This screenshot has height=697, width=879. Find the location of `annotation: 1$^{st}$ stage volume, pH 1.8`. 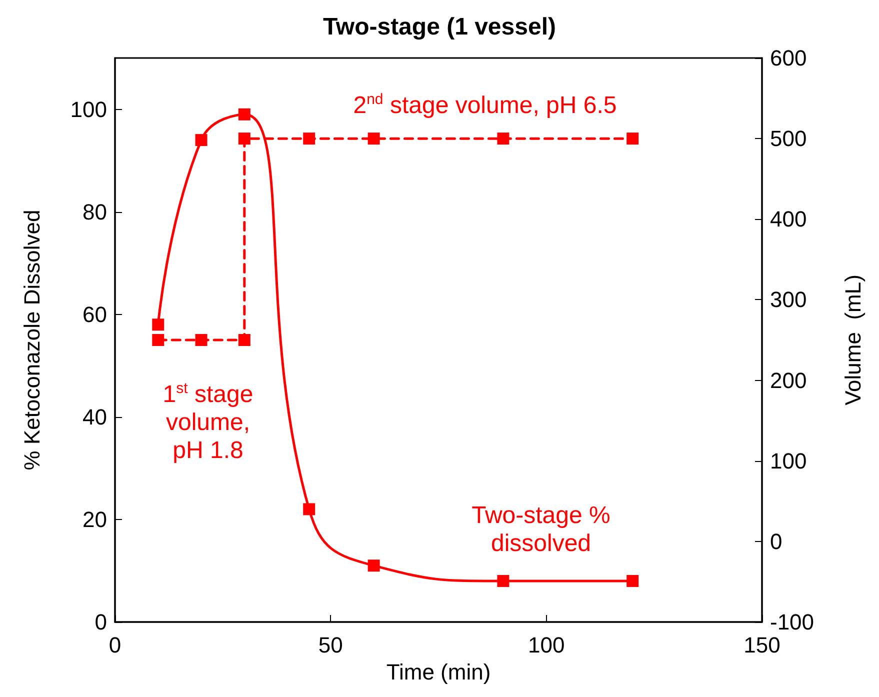

annotation: 1$^{st}$ stage volume, pH 1.8 is located at coordinates (208, 422).